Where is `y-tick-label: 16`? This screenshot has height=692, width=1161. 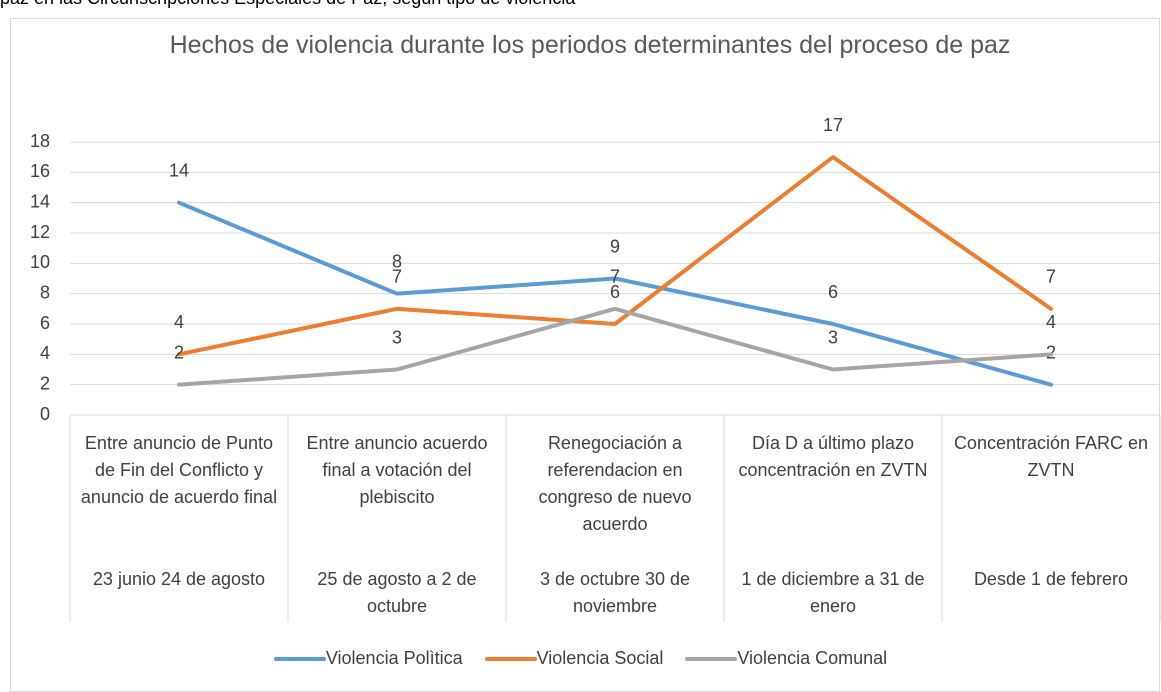 y-tick-label: 16 is located at coordinates (40, 171).